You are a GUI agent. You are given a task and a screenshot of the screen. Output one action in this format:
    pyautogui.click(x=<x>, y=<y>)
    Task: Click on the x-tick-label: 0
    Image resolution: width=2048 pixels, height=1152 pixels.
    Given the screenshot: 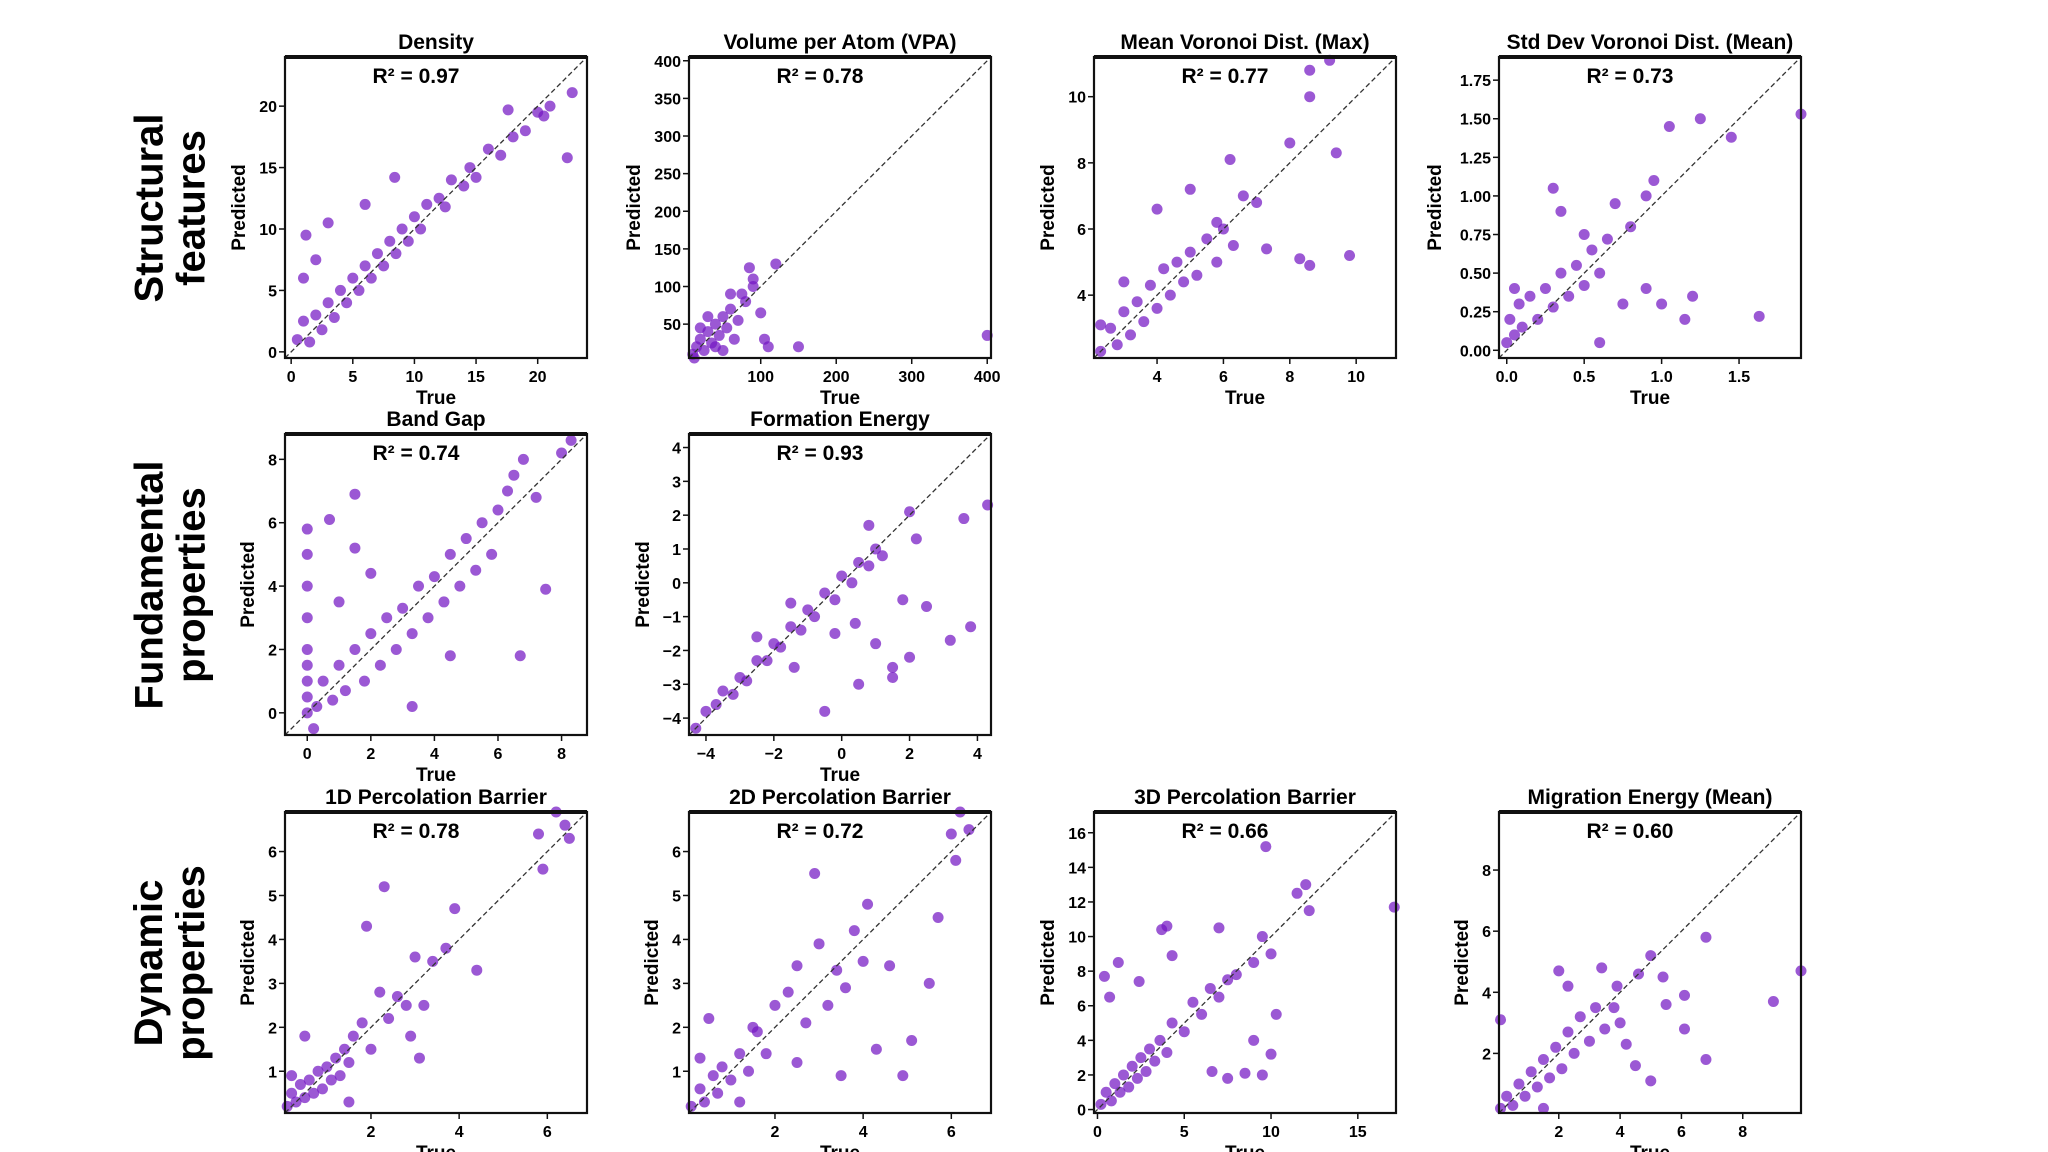 What is the action you would take?
    pyautogui.click(x=841, y=754)
    